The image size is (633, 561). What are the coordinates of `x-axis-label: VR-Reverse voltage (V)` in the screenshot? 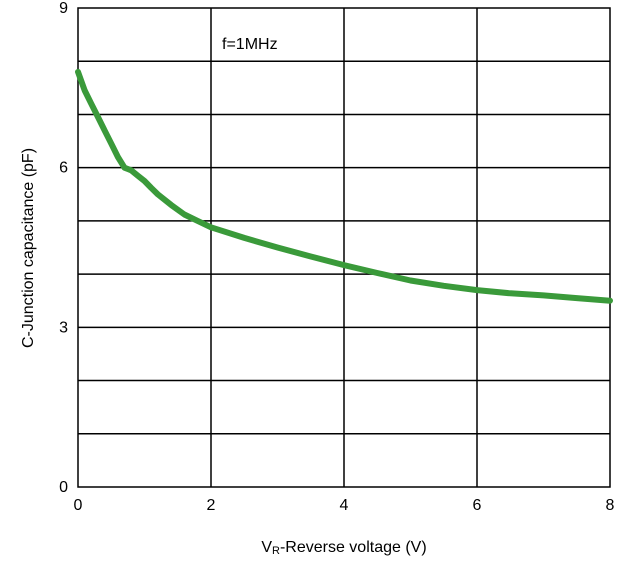 It's located at (343, 548).